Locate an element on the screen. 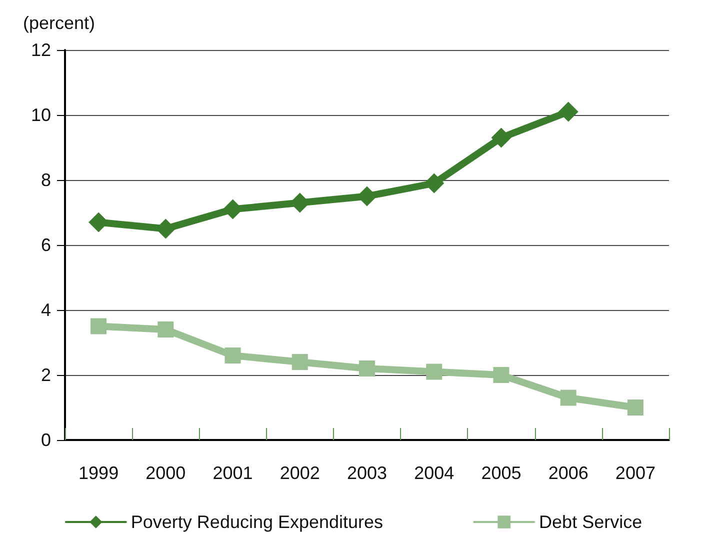 The height and width of the screenshot is (542, 707). x-tick-label: 2007 is located at coordinates (635, 473).